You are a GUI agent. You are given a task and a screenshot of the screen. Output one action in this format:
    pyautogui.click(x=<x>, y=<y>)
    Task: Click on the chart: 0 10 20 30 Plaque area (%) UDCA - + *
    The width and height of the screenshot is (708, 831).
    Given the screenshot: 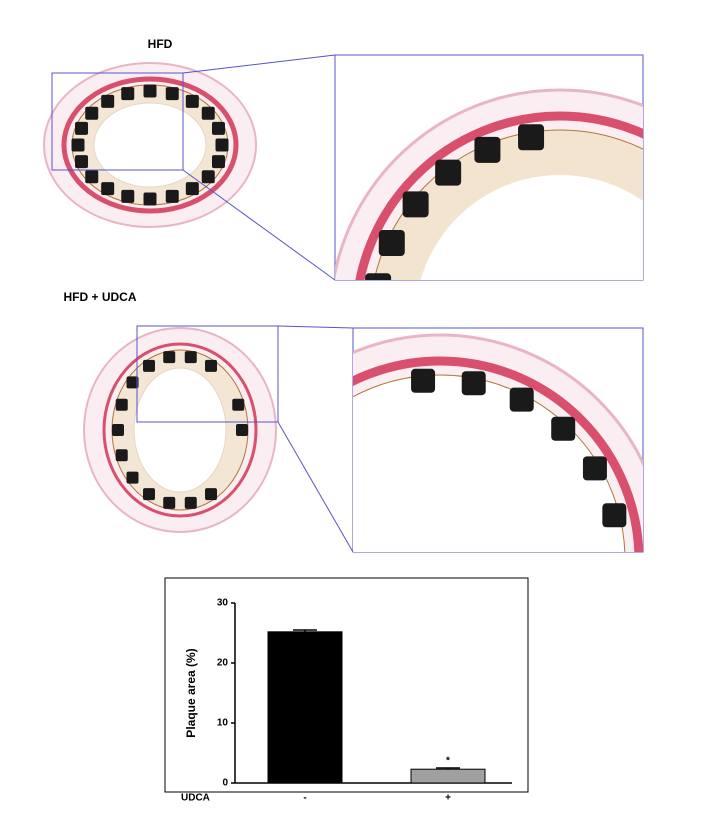 What is the action you would take?
    pyautogui.click(x=346, y=701)
    